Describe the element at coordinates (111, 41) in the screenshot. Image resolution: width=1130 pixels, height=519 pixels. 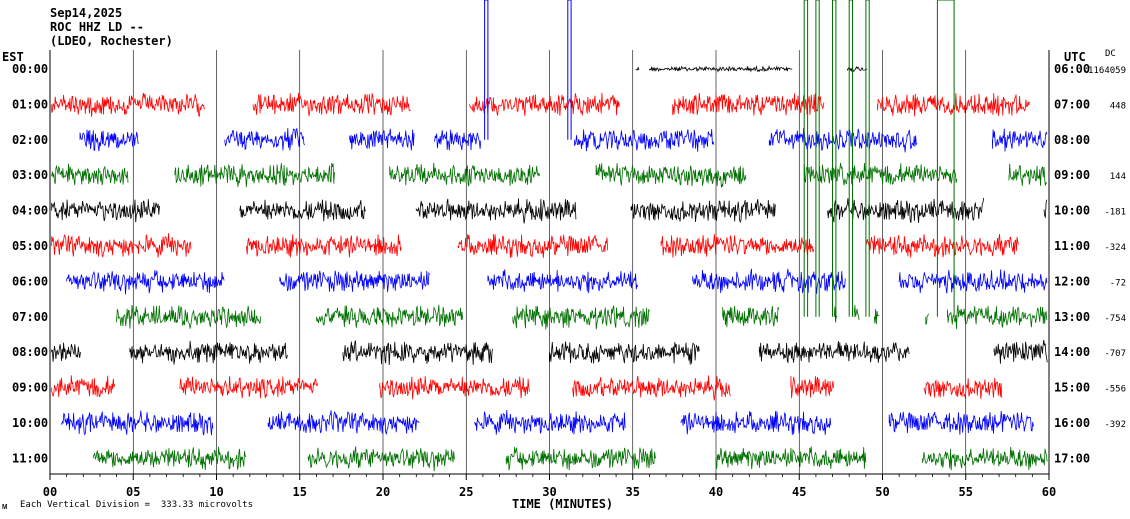
I see `network-label: (LDEO, Rochester)` at that location.